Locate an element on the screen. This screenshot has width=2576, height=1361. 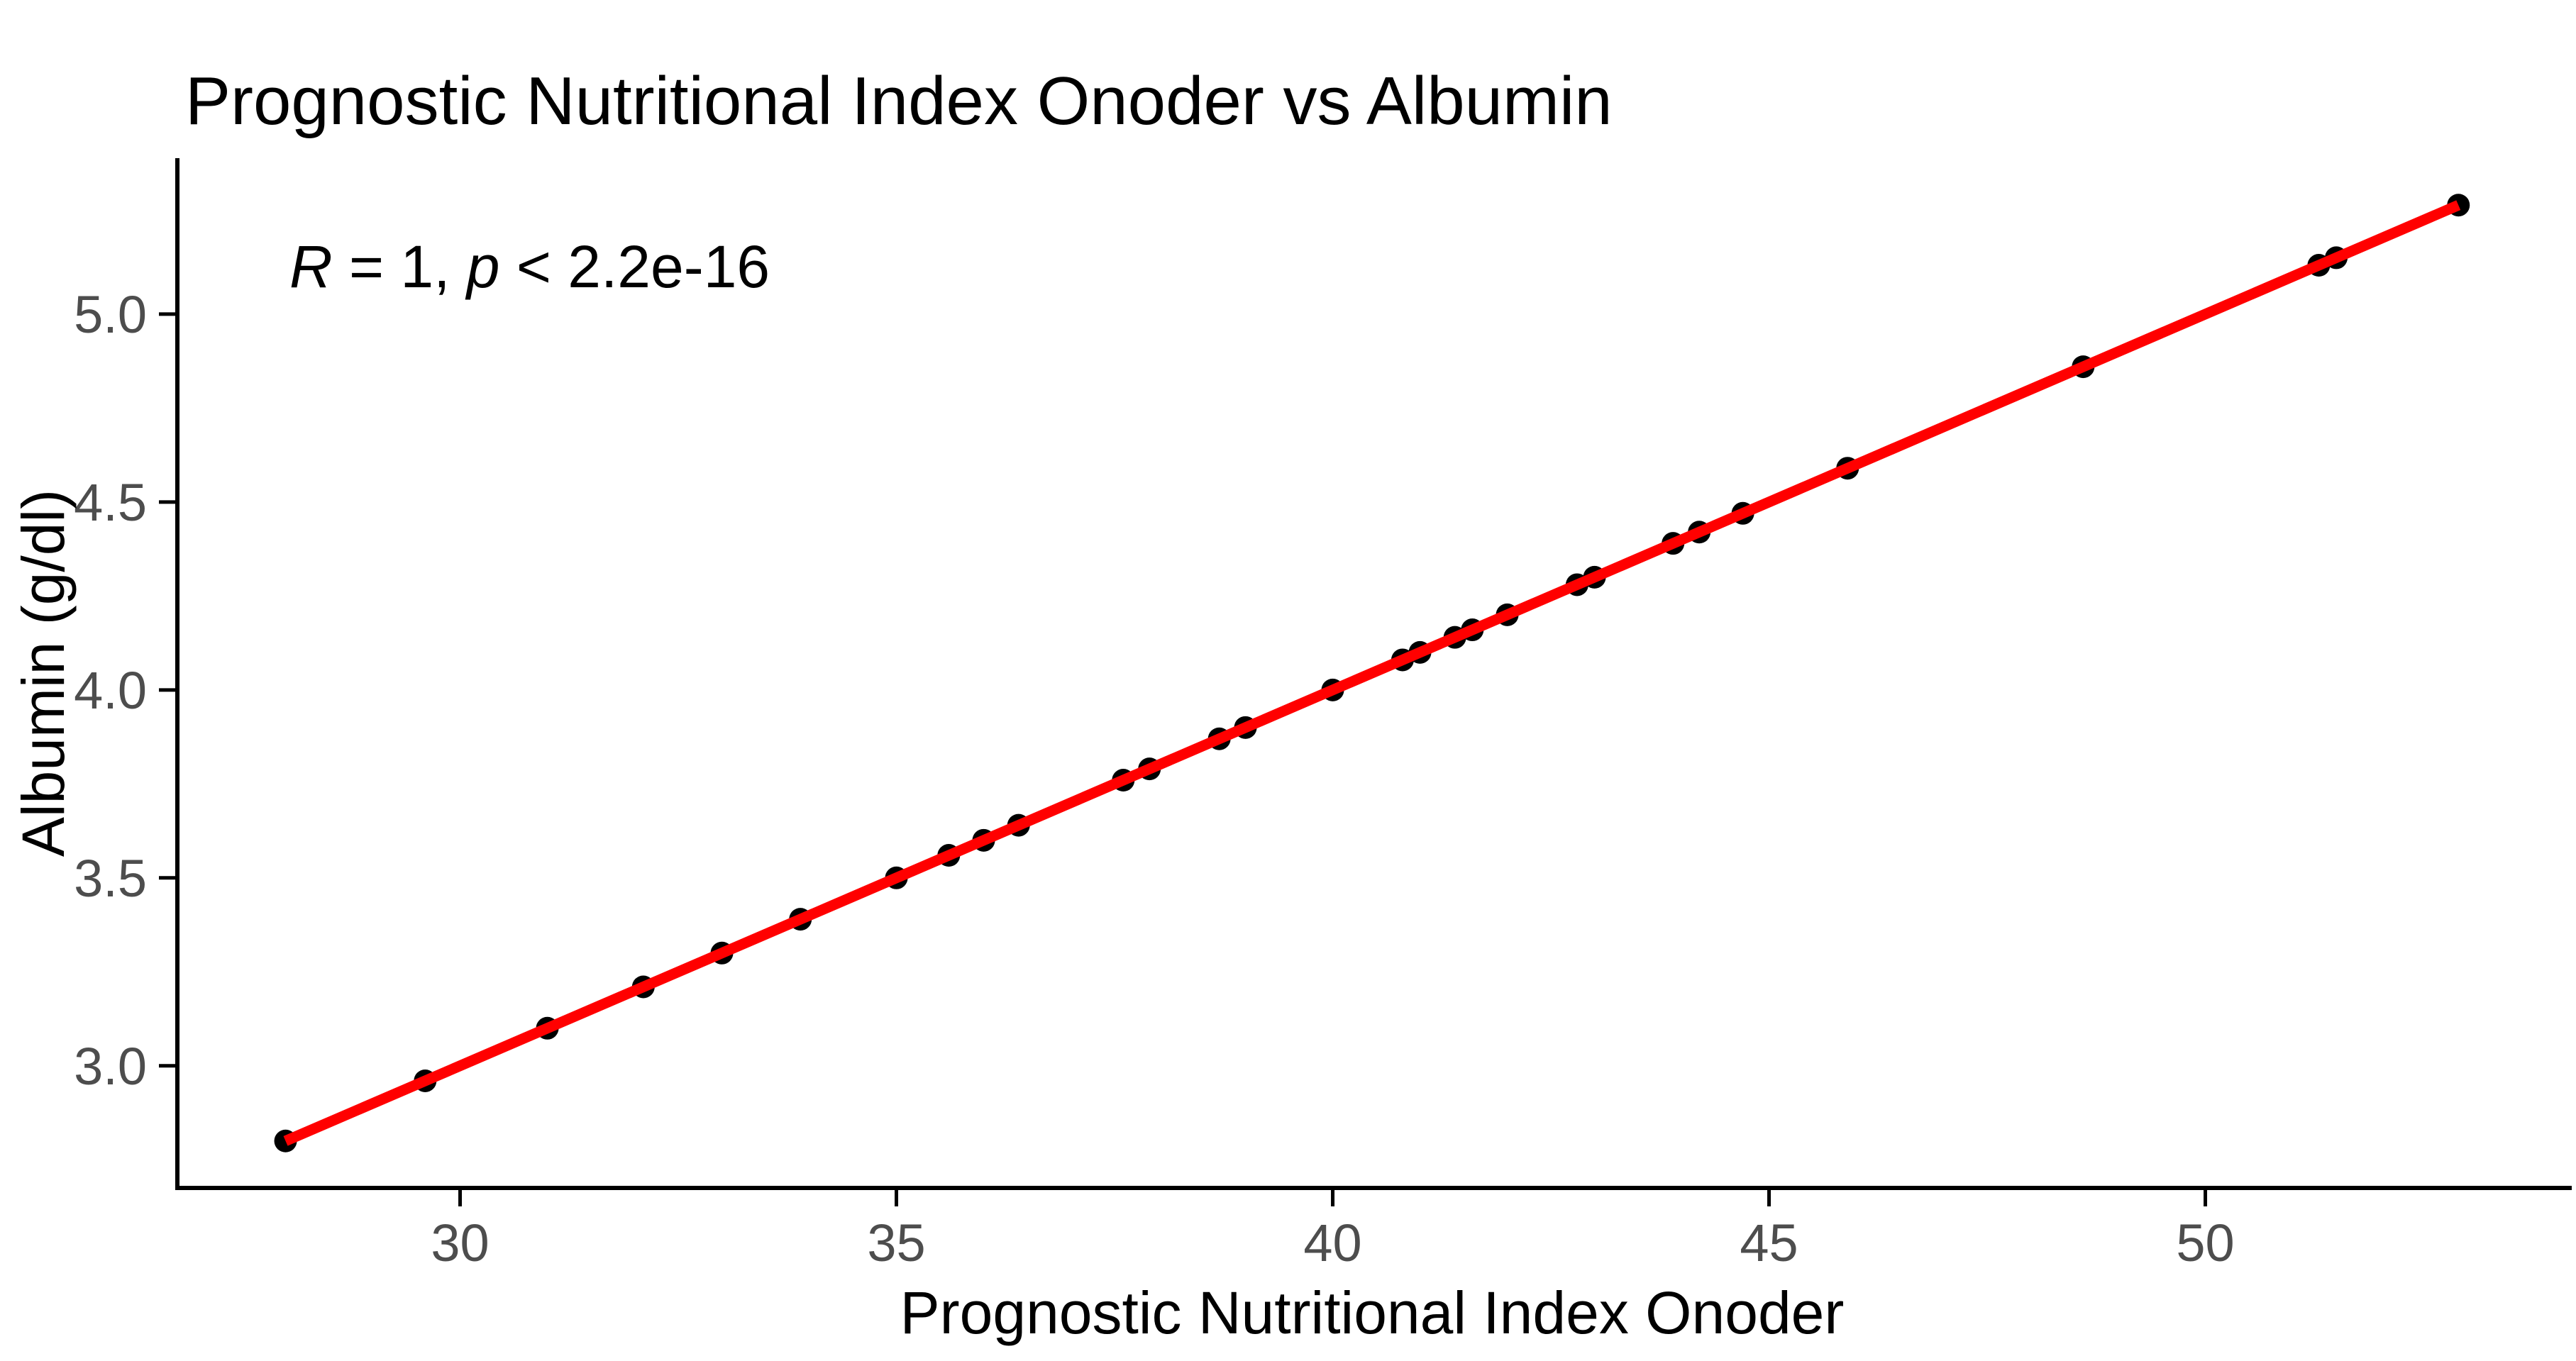
x-tick-label: 35 is located at coordinates (896, 1242).